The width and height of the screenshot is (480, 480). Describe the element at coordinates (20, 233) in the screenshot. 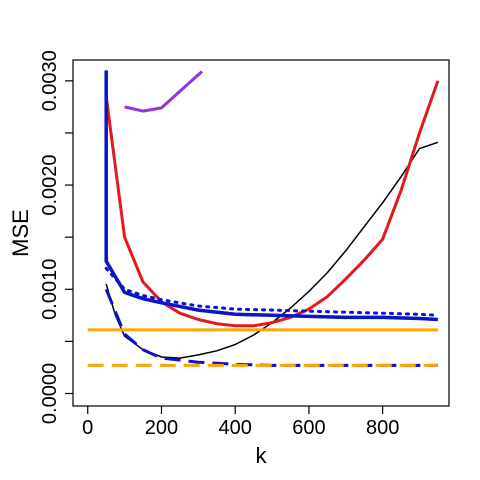

I see `y-axis-title: MSE` at that location.